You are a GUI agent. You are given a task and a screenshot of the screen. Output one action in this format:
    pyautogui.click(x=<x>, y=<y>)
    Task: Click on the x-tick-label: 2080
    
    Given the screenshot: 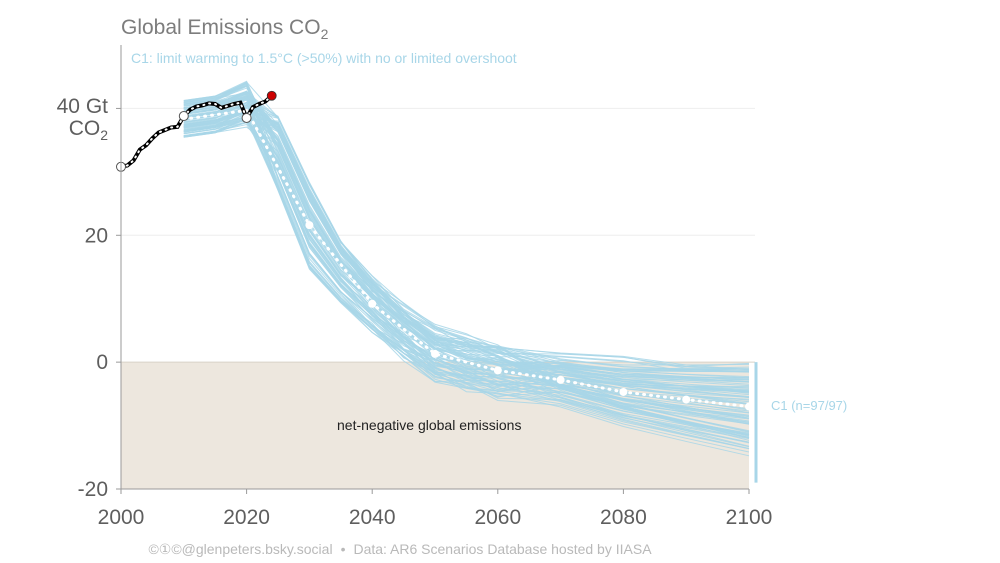 What is the action you would take?
    pyautogui.click(x=623, y=517)
    